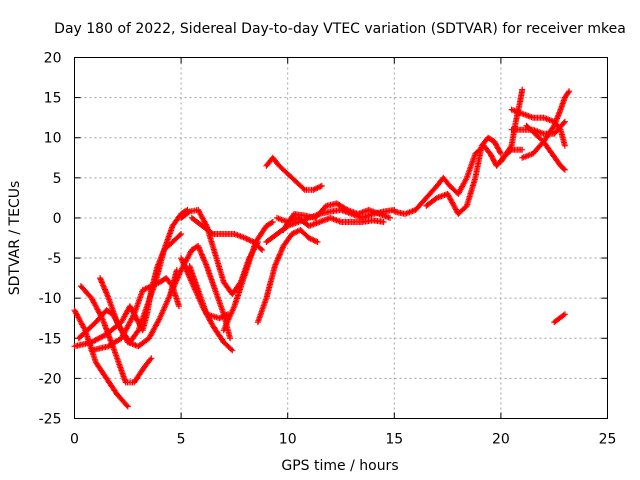  I want to click on series-f, so click(135, 314).